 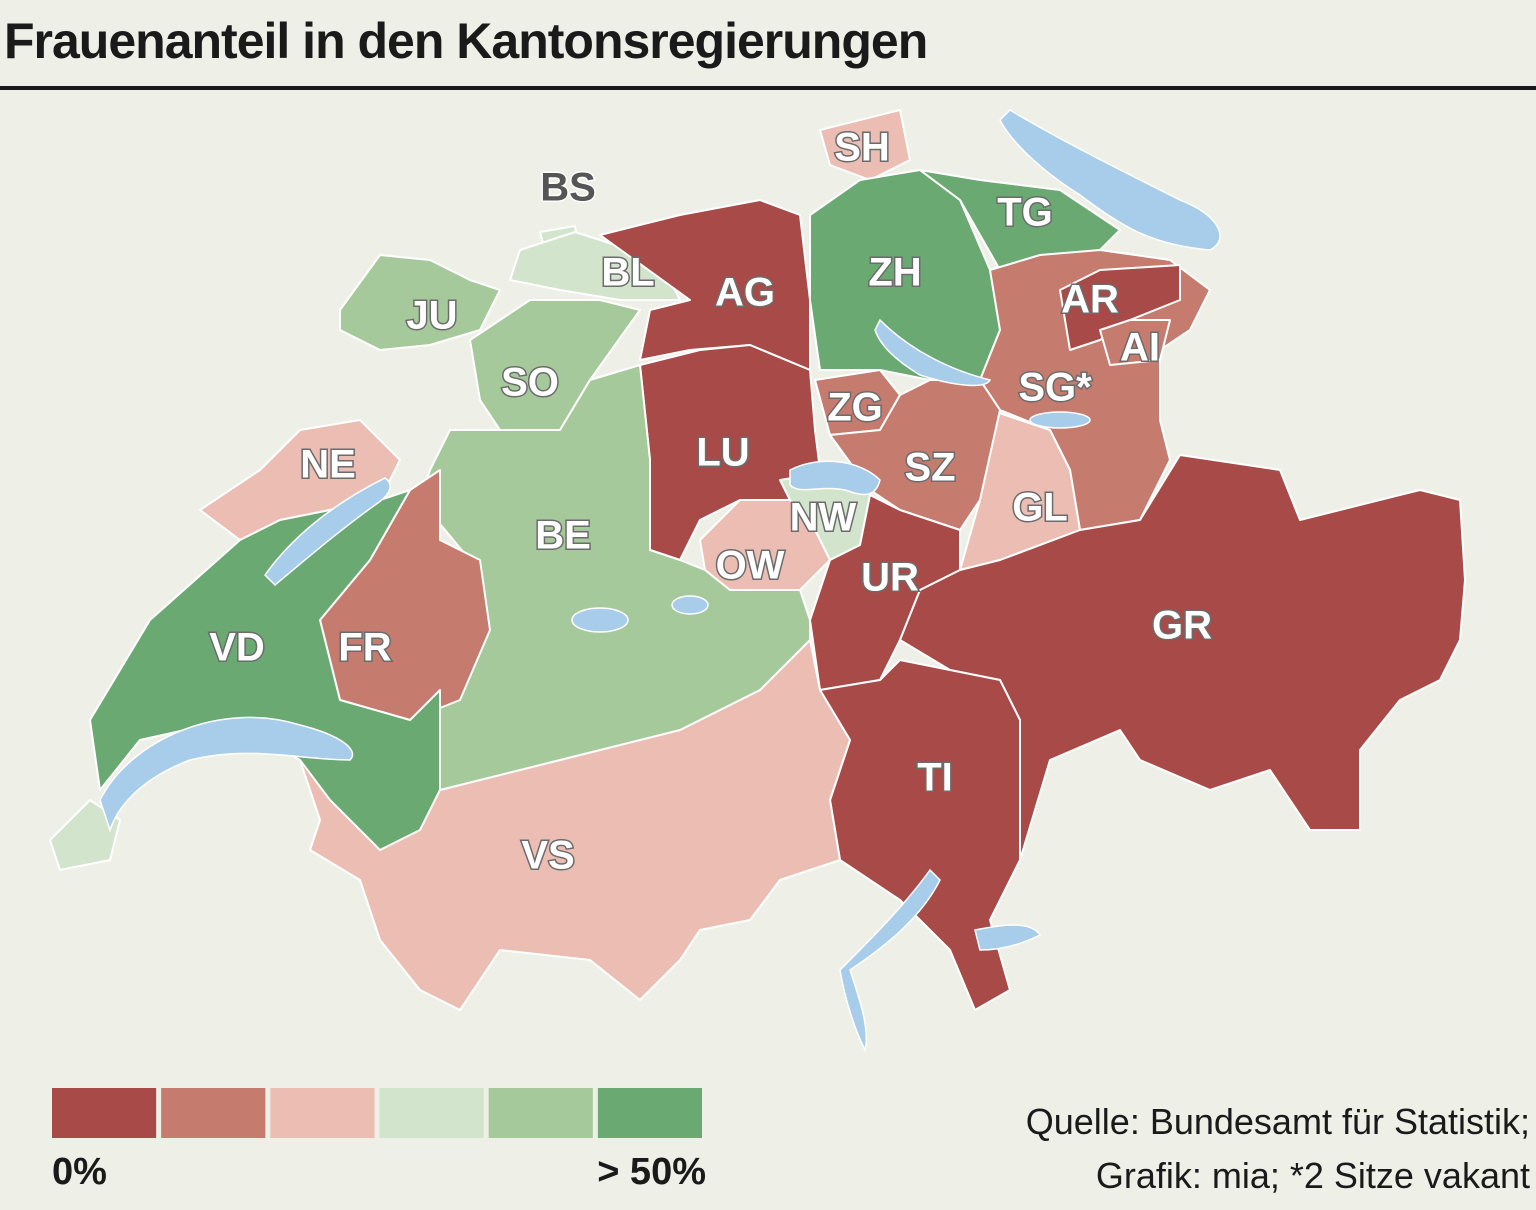 I want to click on canton-label: BL, so click(x=627, y=273).